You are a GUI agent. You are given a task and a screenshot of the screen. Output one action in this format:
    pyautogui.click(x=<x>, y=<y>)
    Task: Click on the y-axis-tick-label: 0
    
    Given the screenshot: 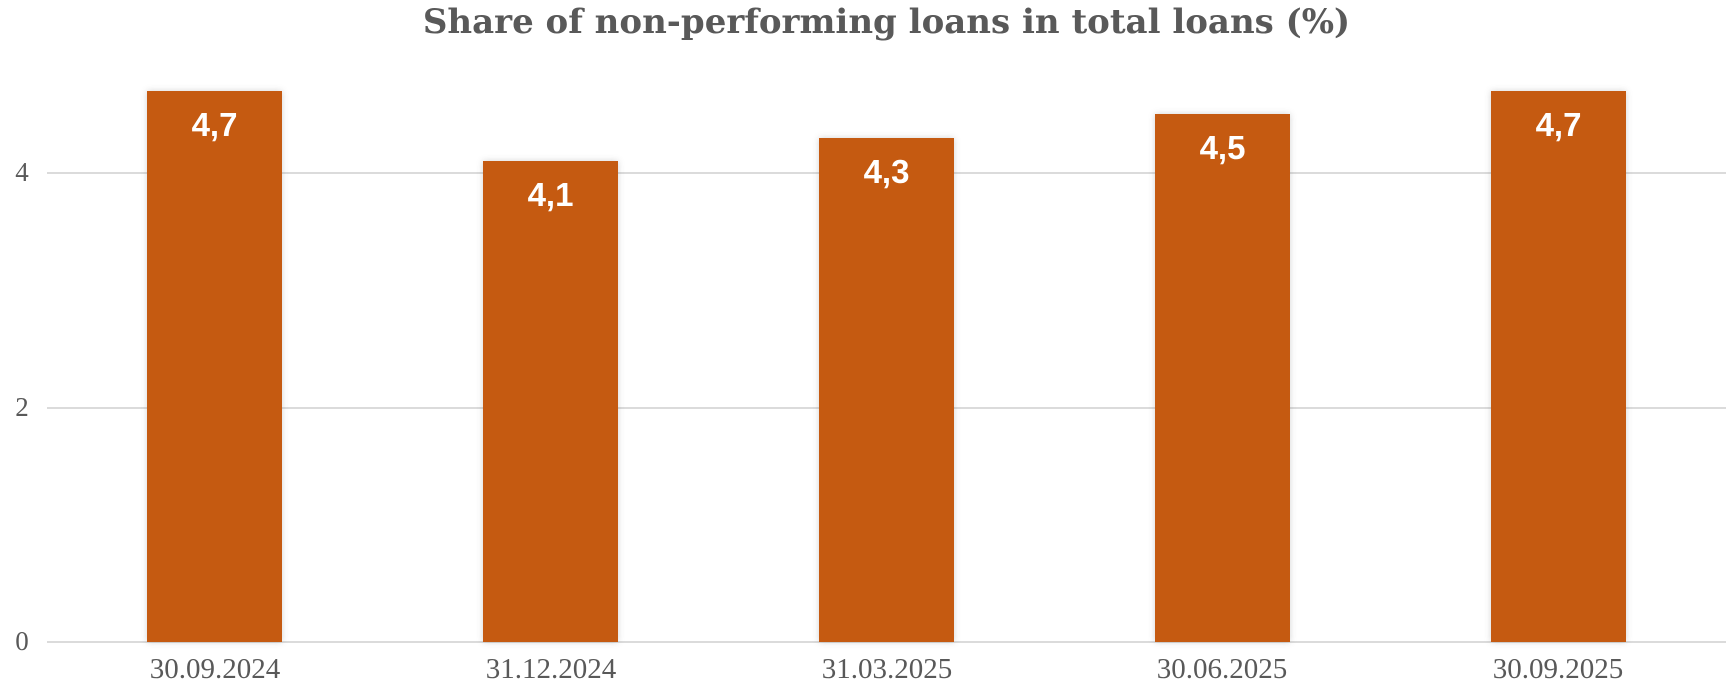 What is the action you would take?
    pyautogui.click(x=22, y=641)
    